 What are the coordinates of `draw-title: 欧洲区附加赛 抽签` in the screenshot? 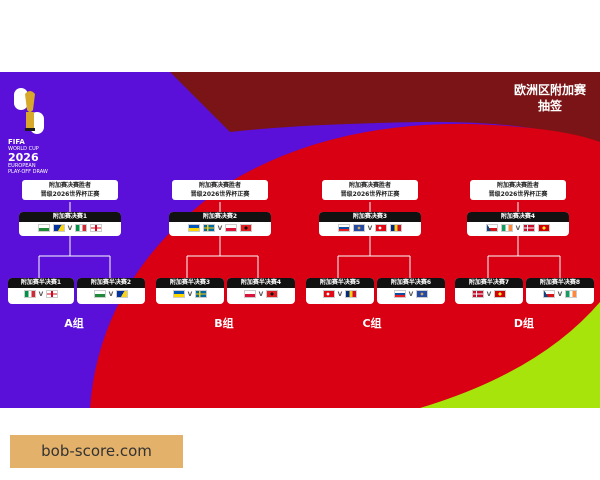 It's located at (550, 98).